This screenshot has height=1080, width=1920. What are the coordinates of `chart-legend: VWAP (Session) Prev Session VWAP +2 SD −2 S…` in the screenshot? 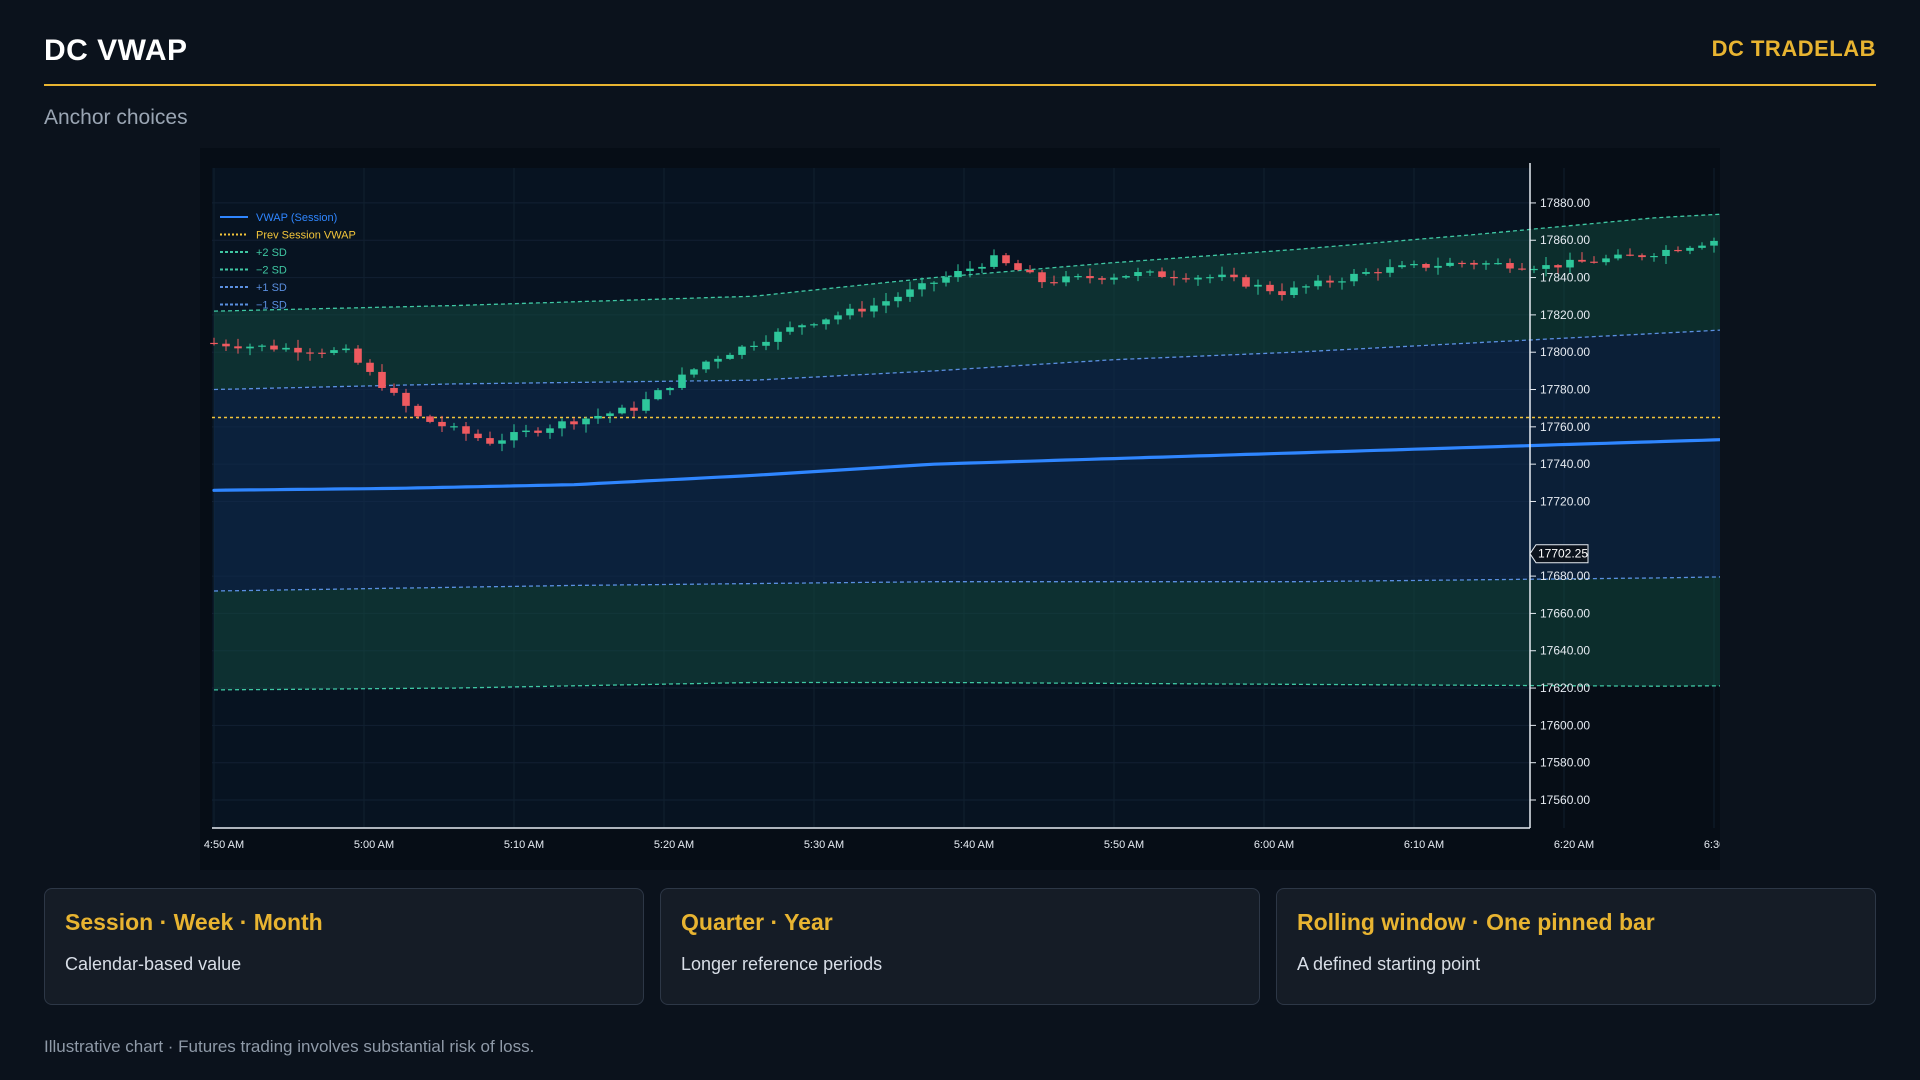 It's located at (288, 262).